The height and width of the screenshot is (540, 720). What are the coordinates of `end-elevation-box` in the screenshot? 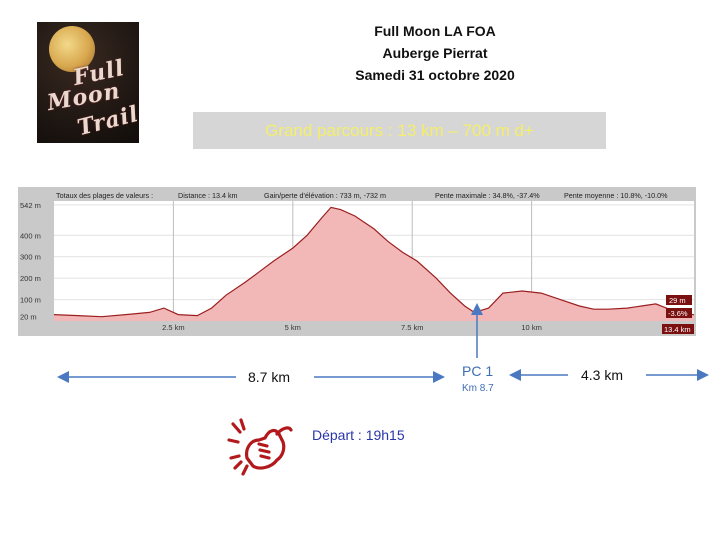 It's located at (679, 300).